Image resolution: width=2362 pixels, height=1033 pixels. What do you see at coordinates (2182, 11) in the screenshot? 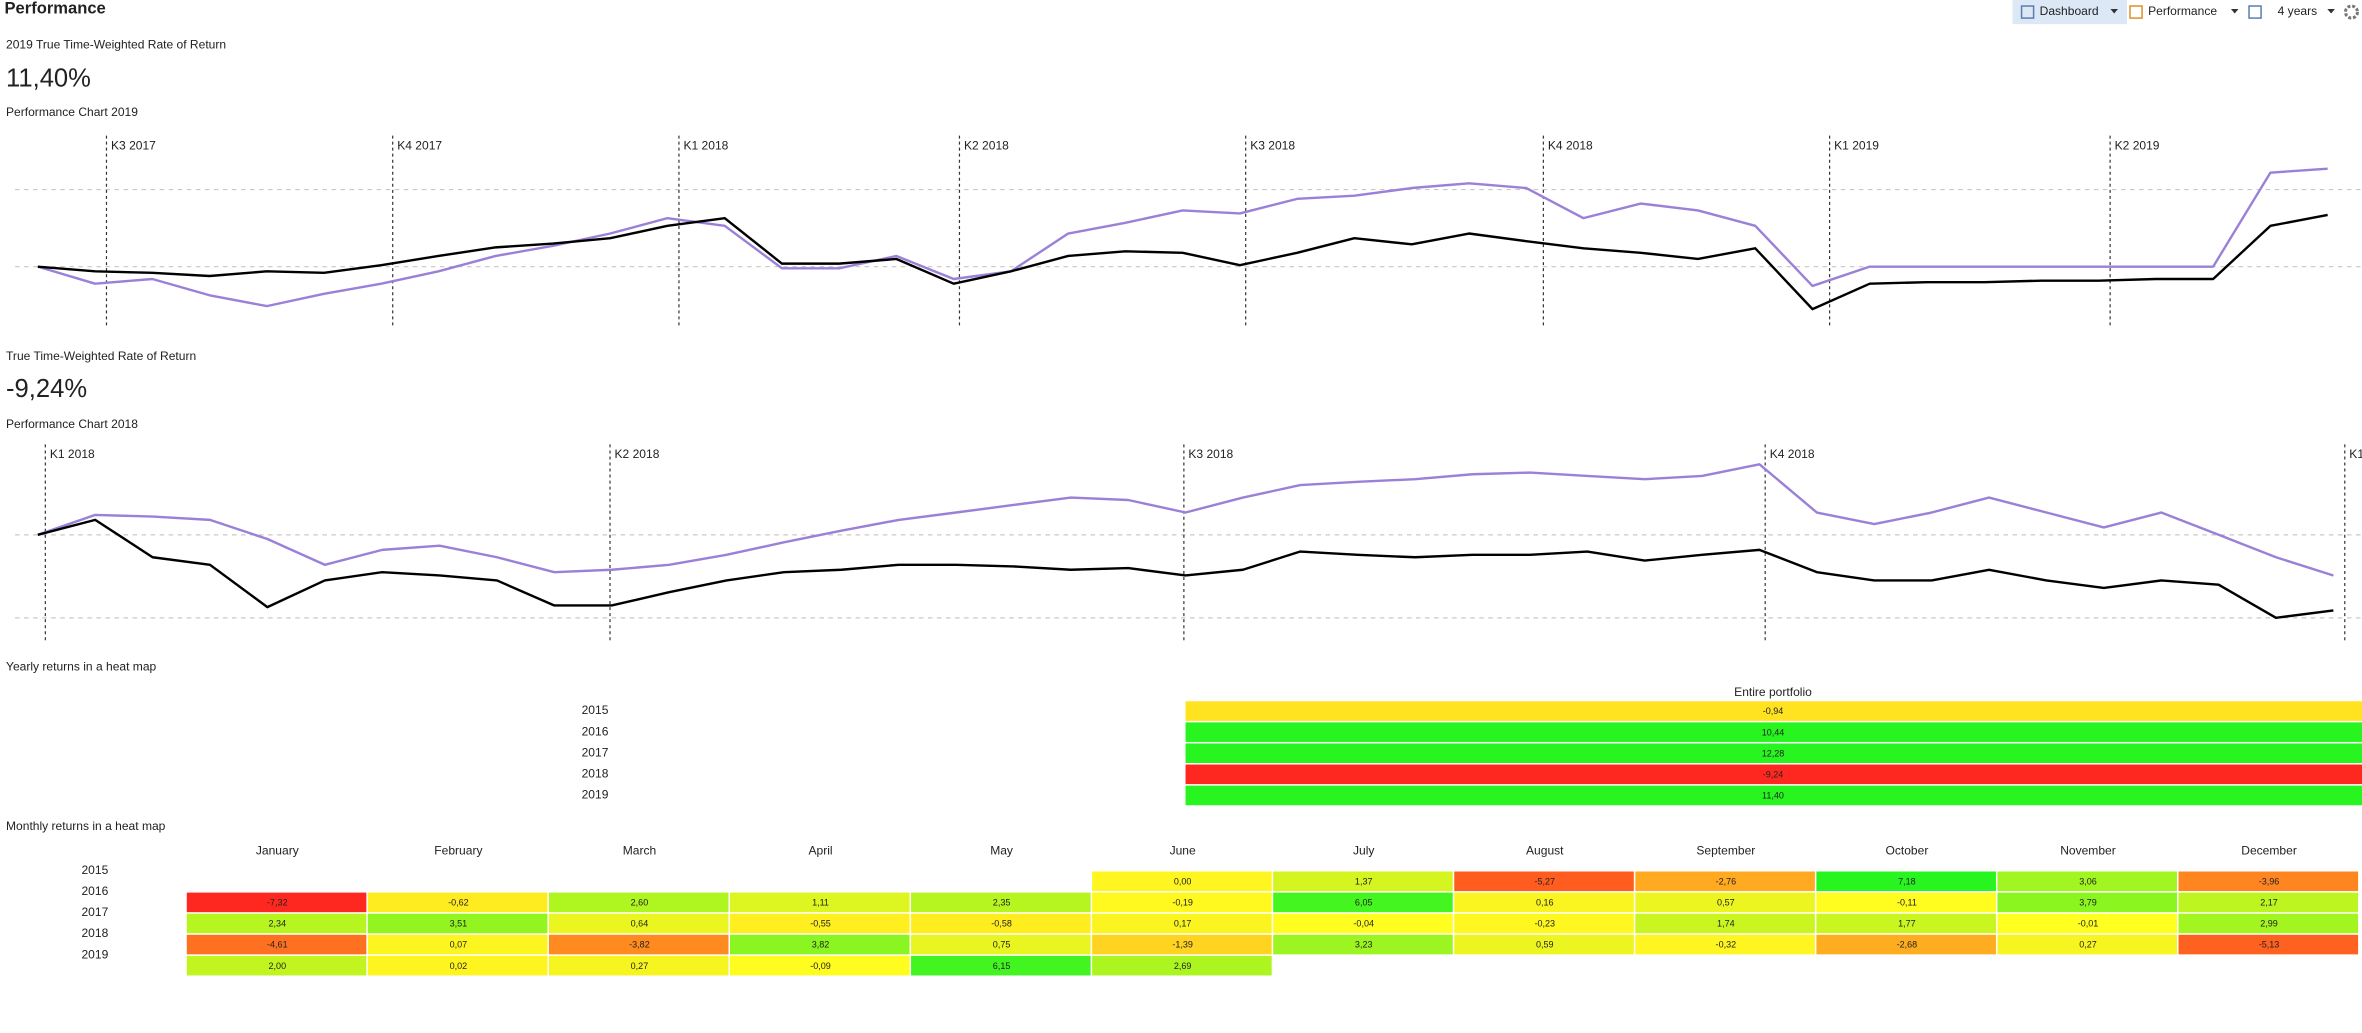
I see `toolbar-label: Performance` at bounding box center [2182, 11].